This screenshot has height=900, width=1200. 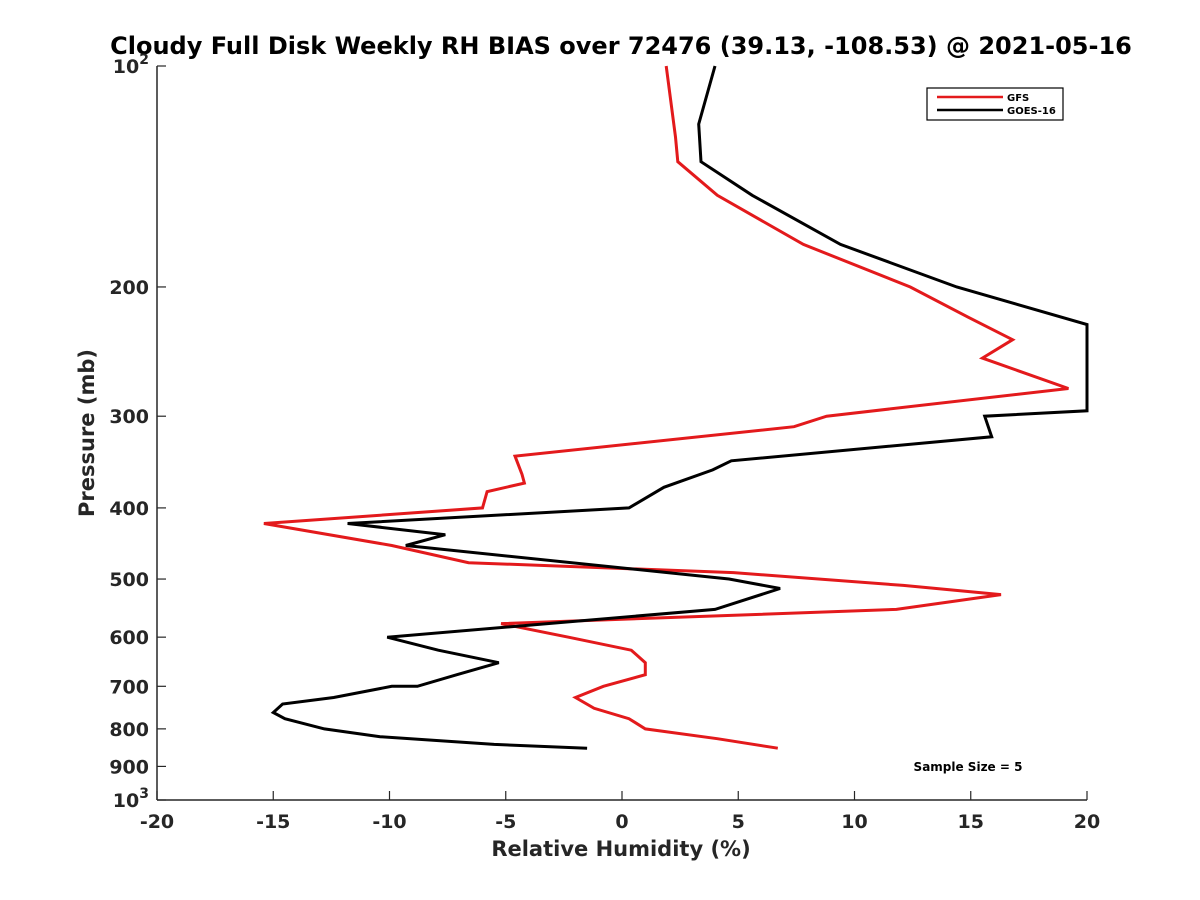 I want to click on x-tick-label: -5, so click(x=505, y=822).